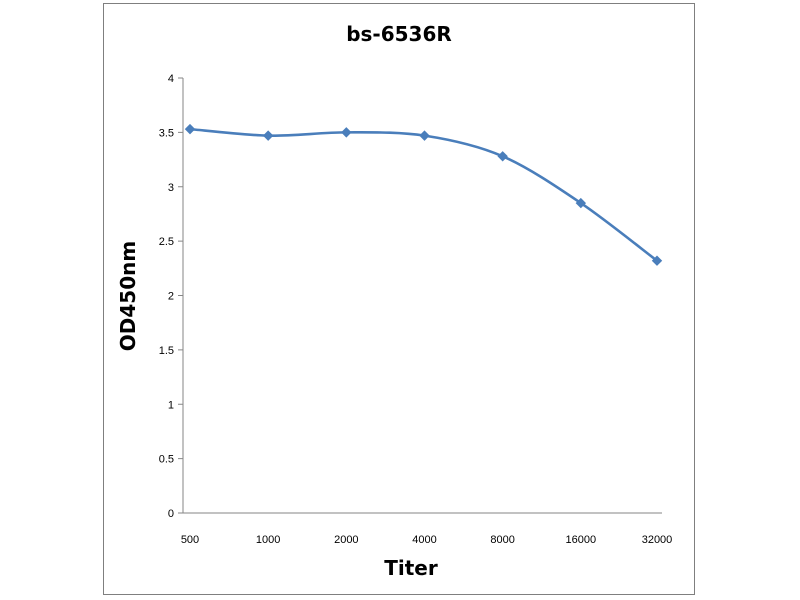 The image size is (800, 600). What do you see at coordinates (411, 568) in the screenshot?
I see `x-axis-label: Titer` at bounding box center [411, 568].